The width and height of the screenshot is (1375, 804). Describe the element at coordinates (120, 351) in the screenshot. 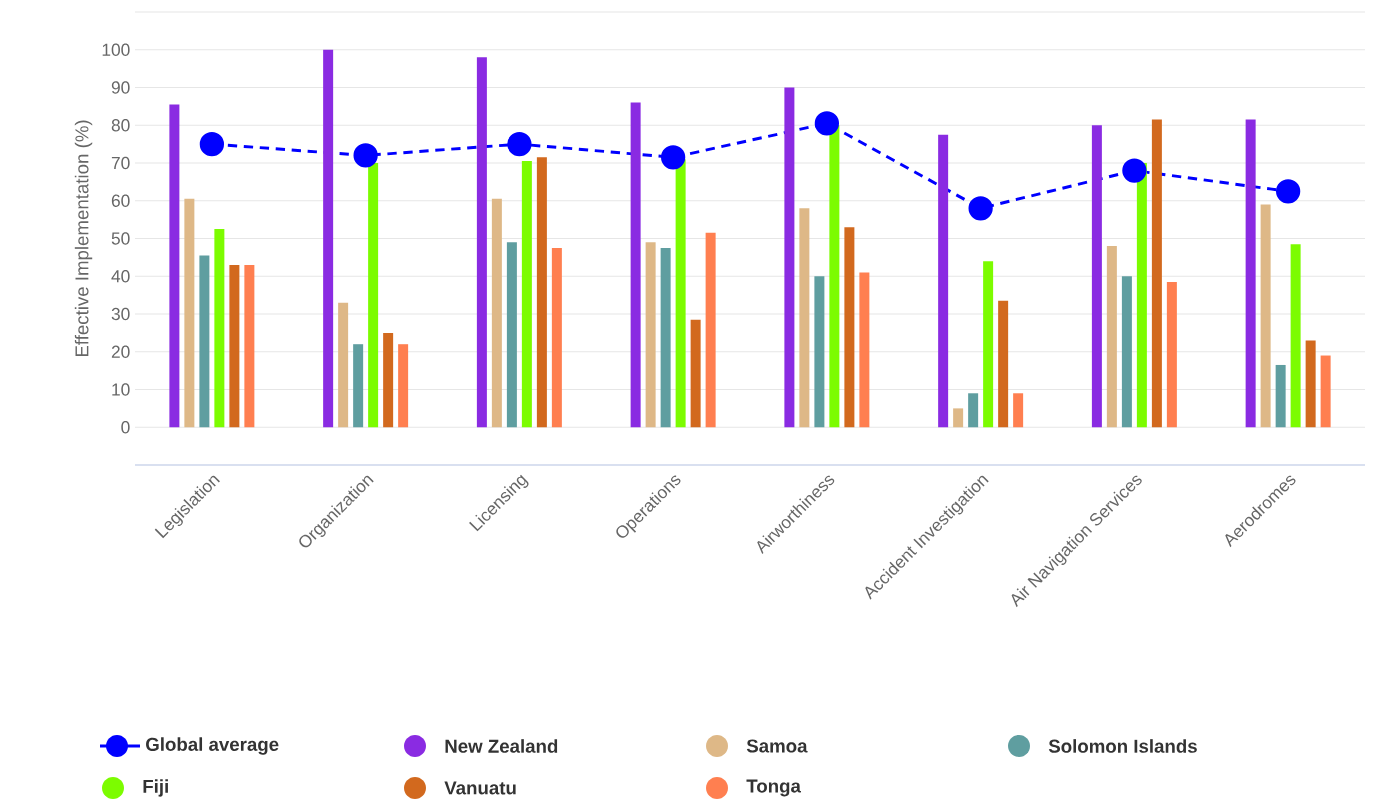

I see `y-tick-label: 20` at that location.